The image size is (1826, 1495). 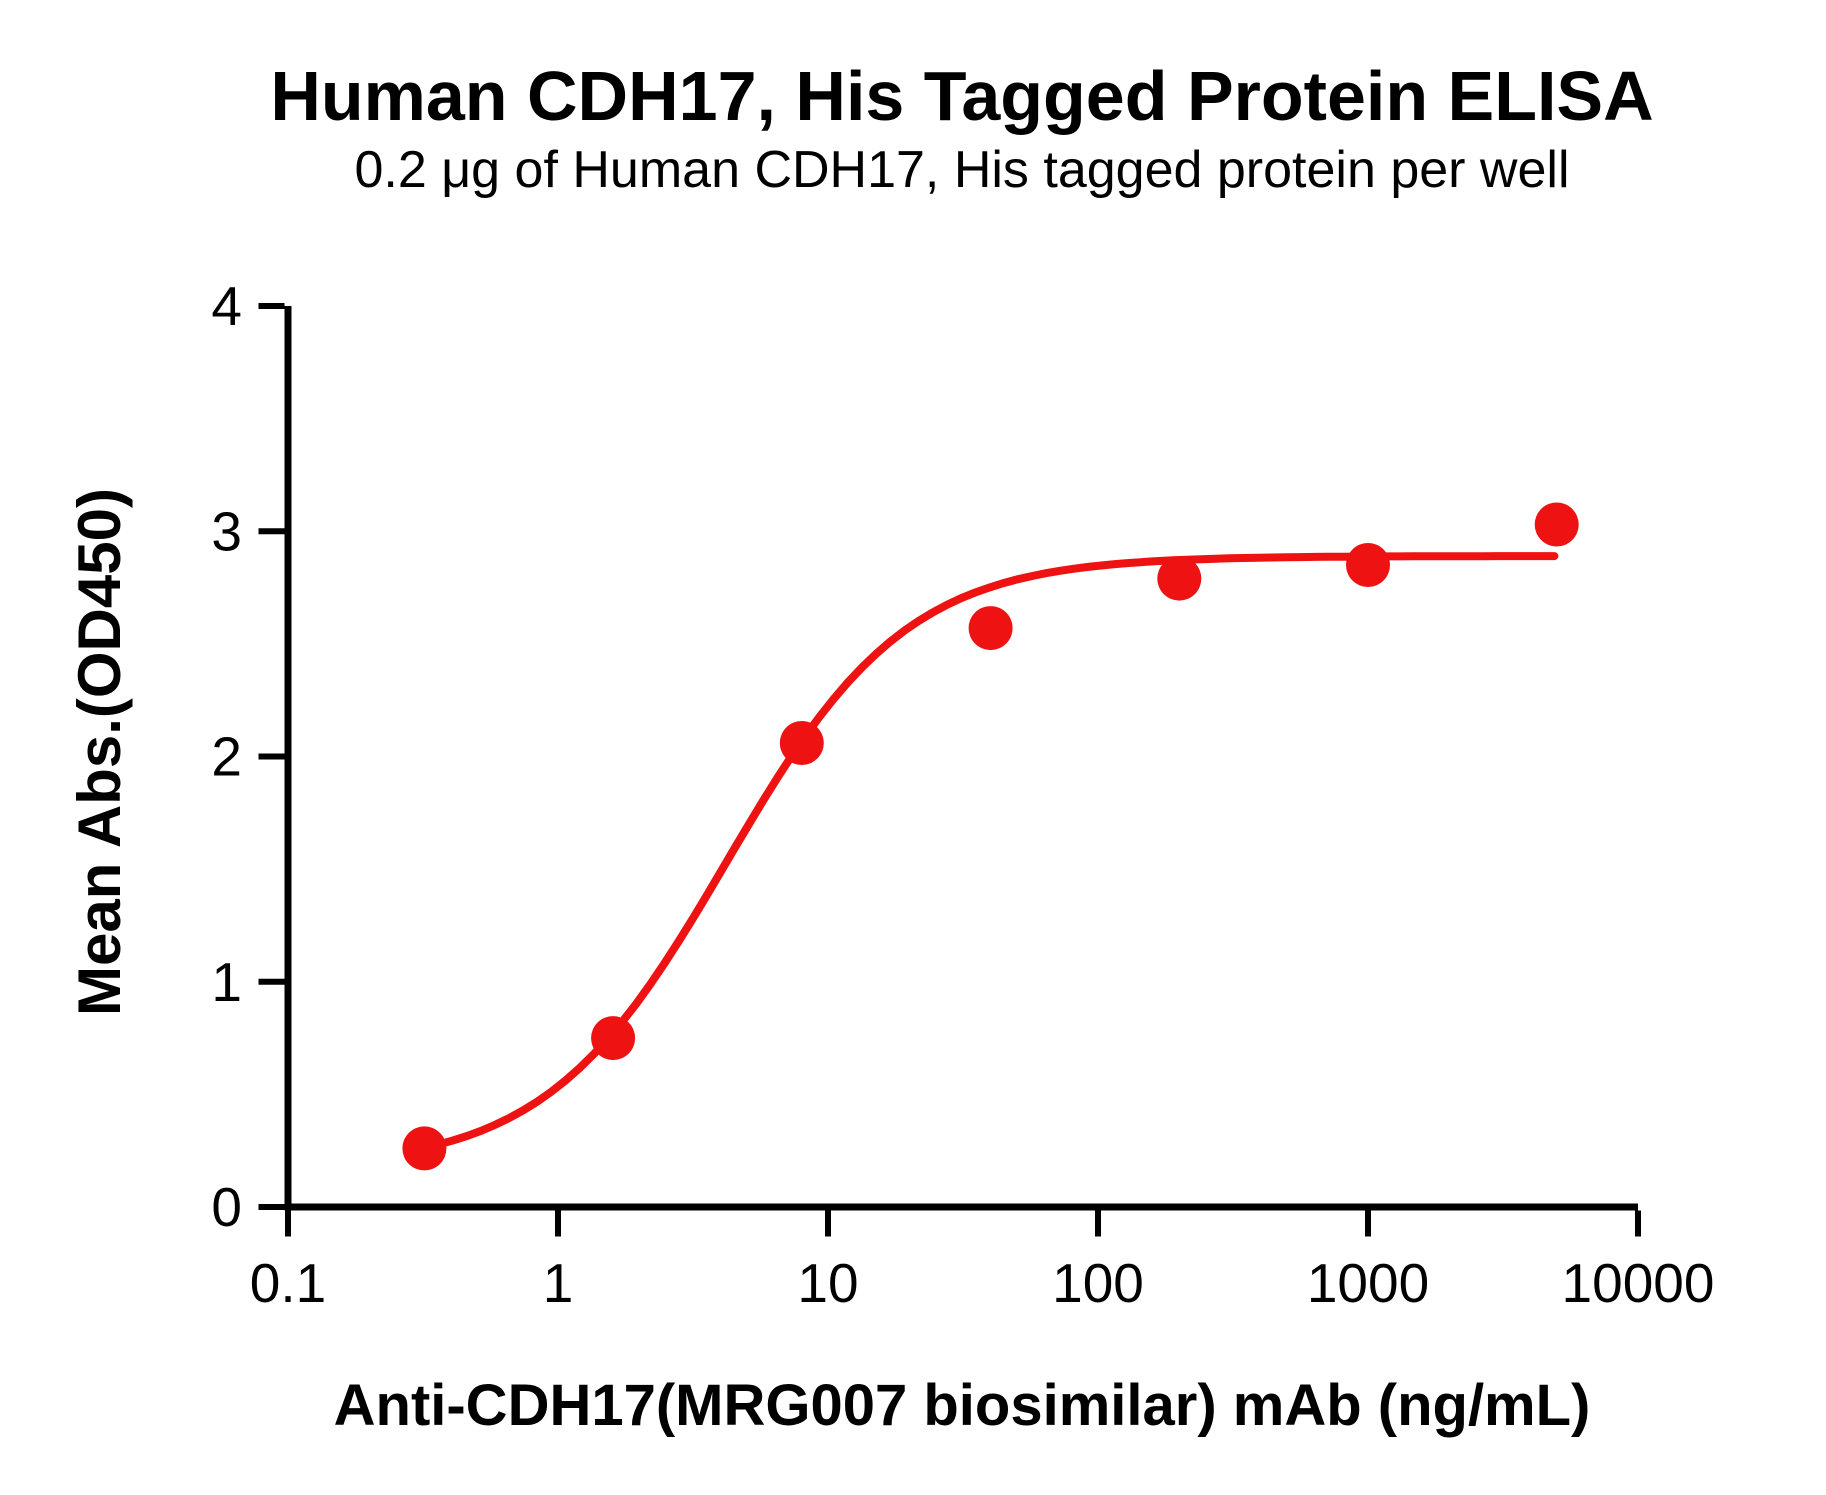 I want to click on y-tick-label: 0, so click(x=226, y=1207).